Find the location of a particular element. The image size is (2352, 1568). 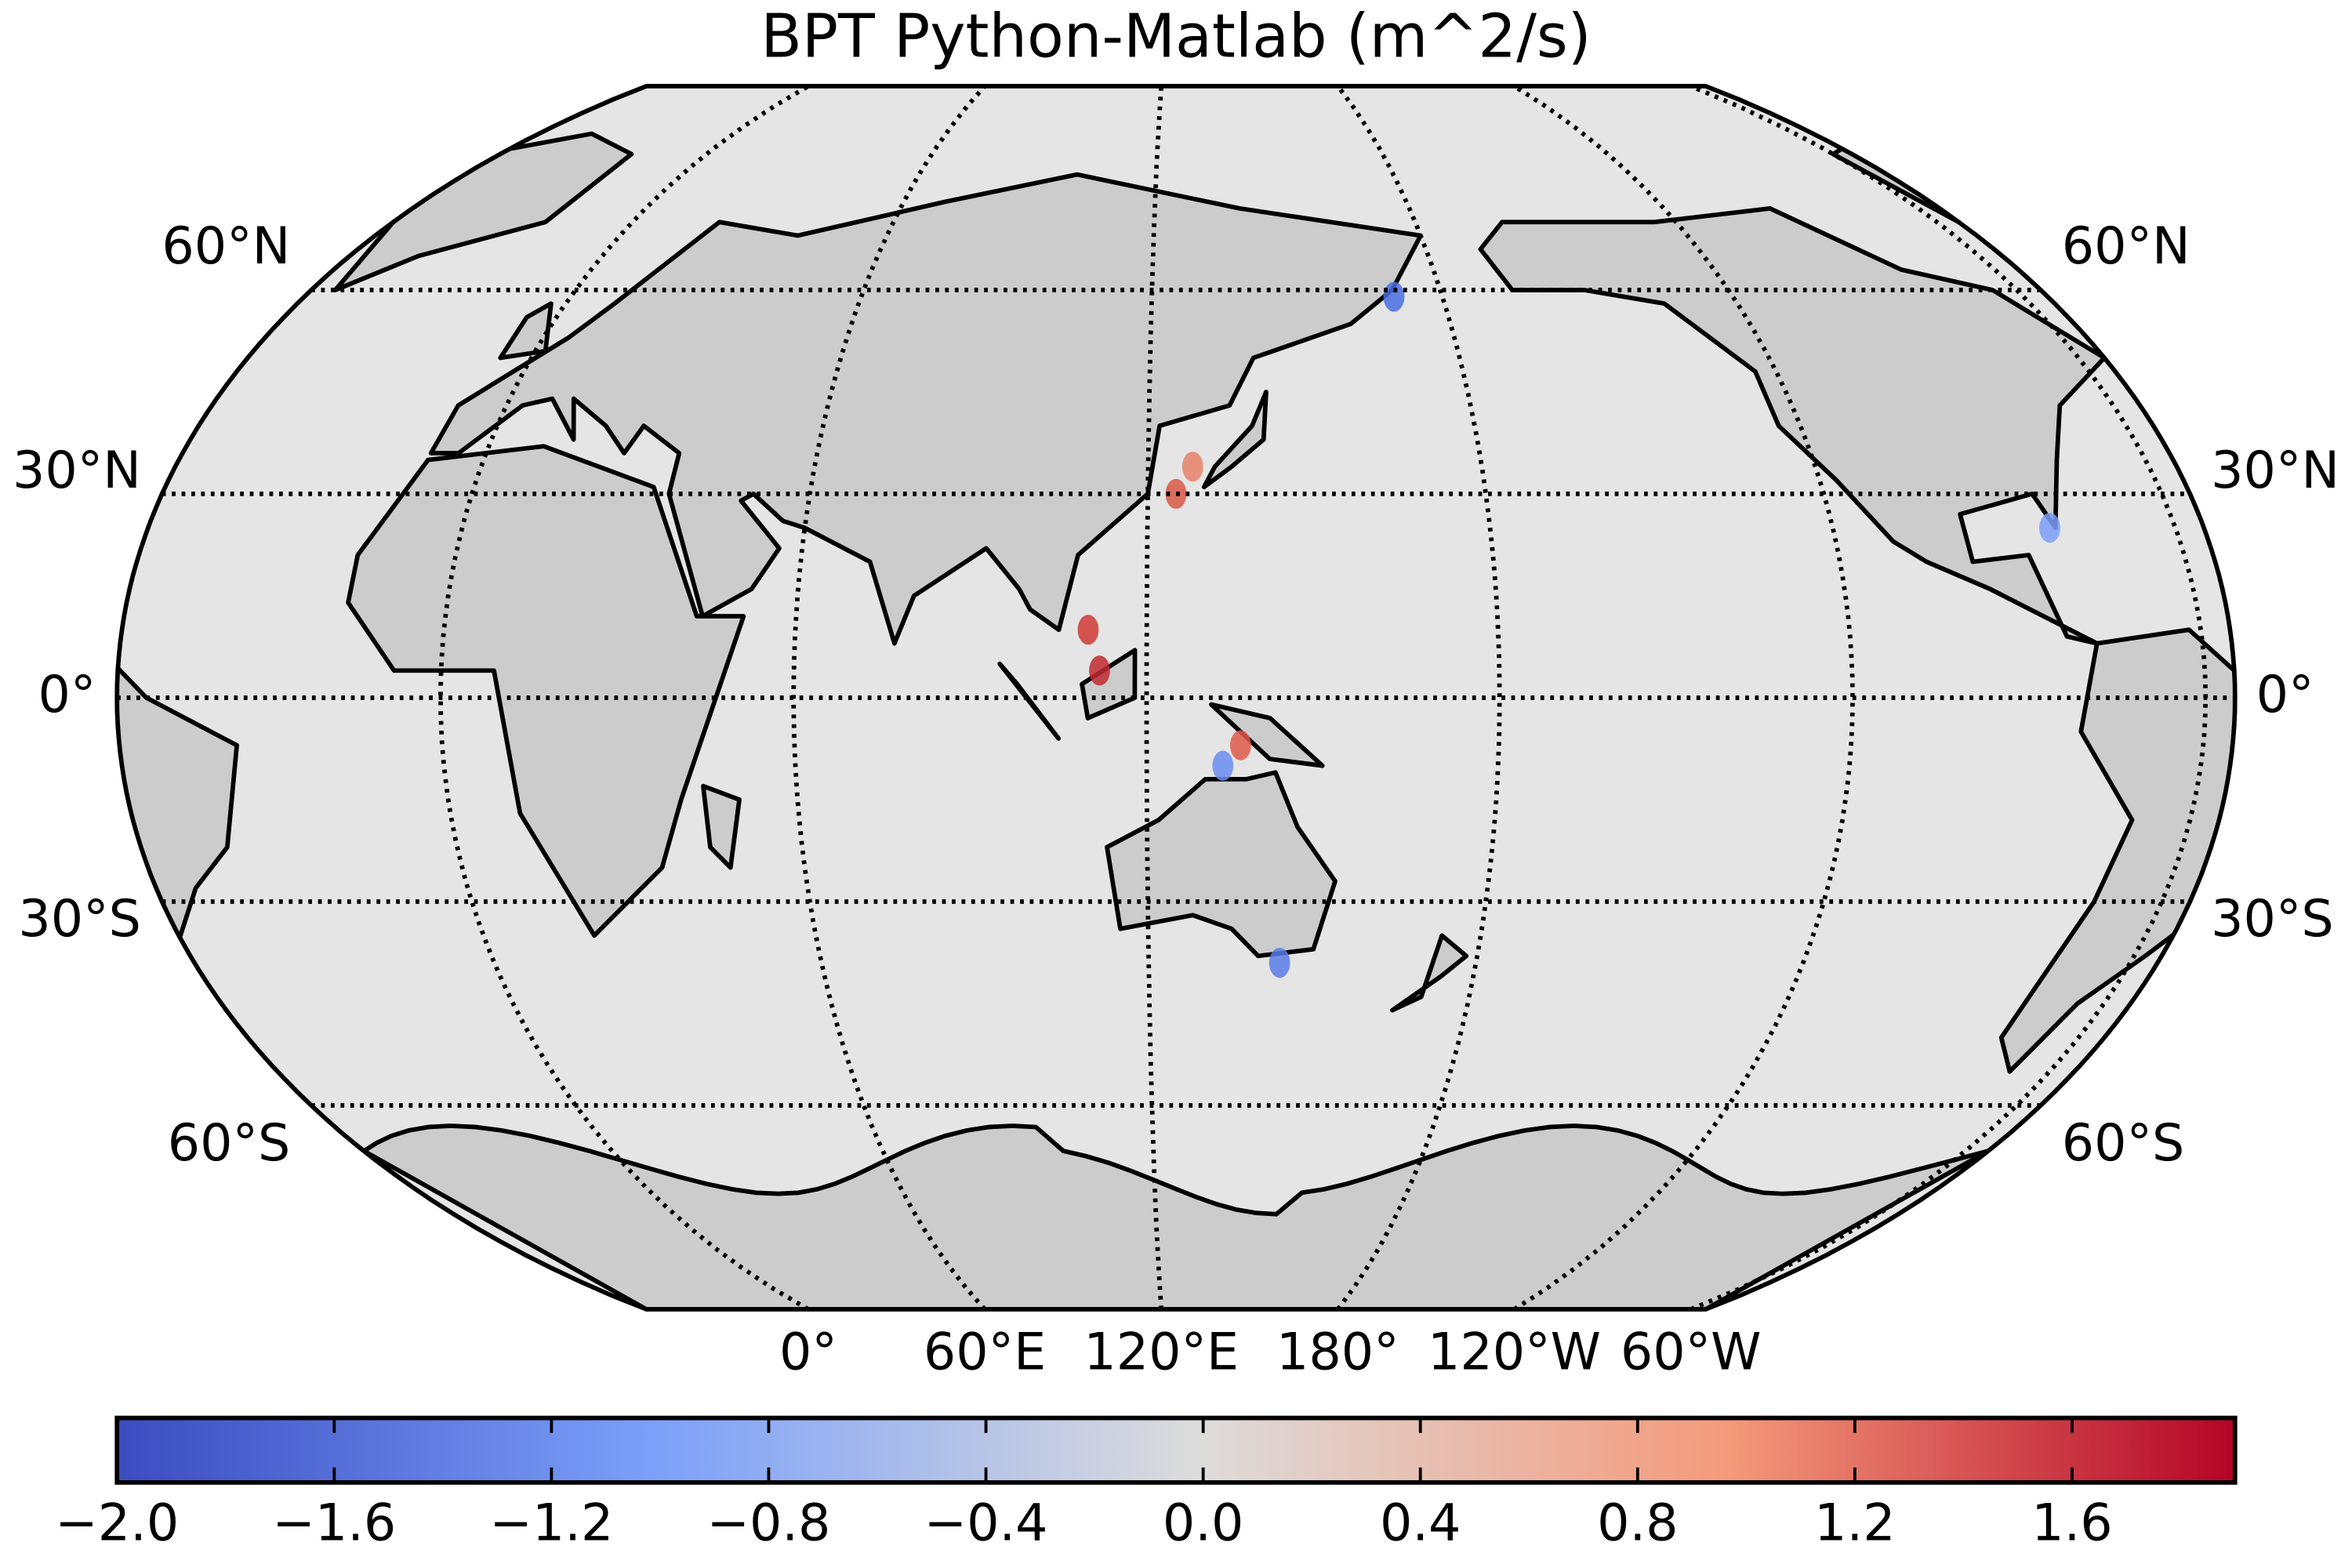

meridian-label: 0° is located at coordinates (808, 1352).